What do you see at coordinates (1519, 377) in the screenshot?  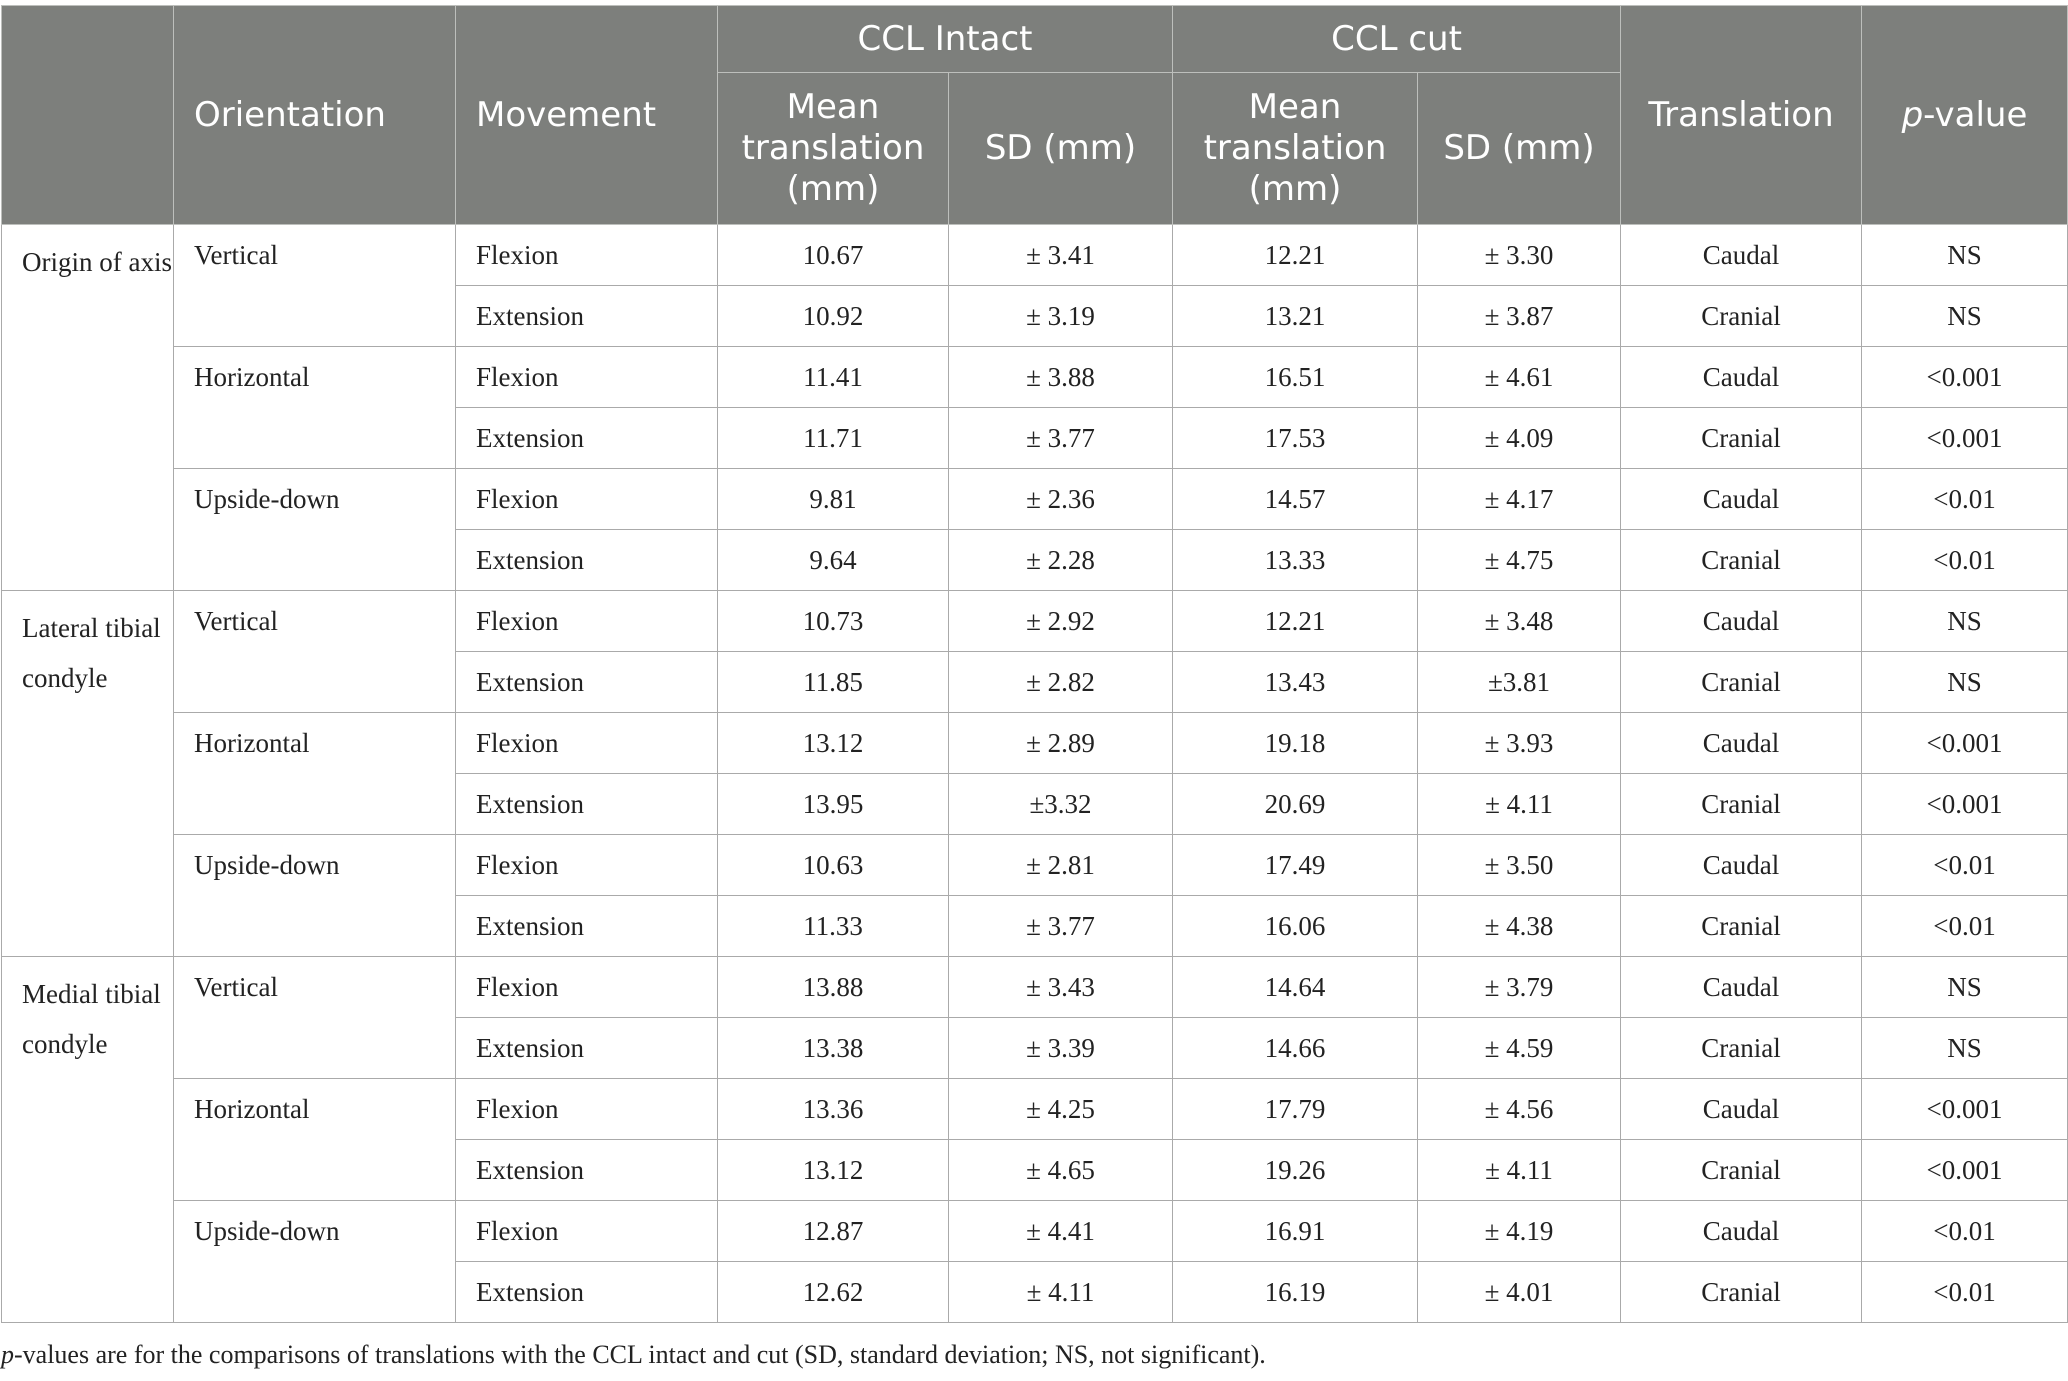 I see `cut-sd-cell: ± 4.61` at bounding box center [1519, 377].